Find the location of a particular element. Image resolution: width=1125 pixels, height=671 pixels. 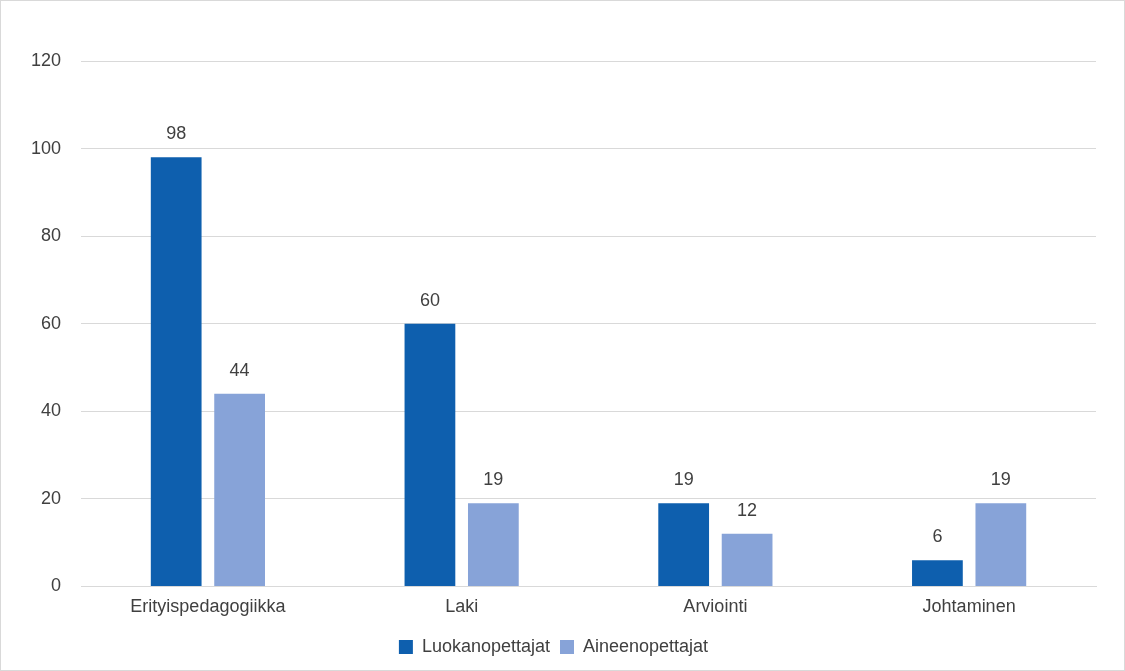

y-tick-label: 100 is located at coordinates (46, 147).